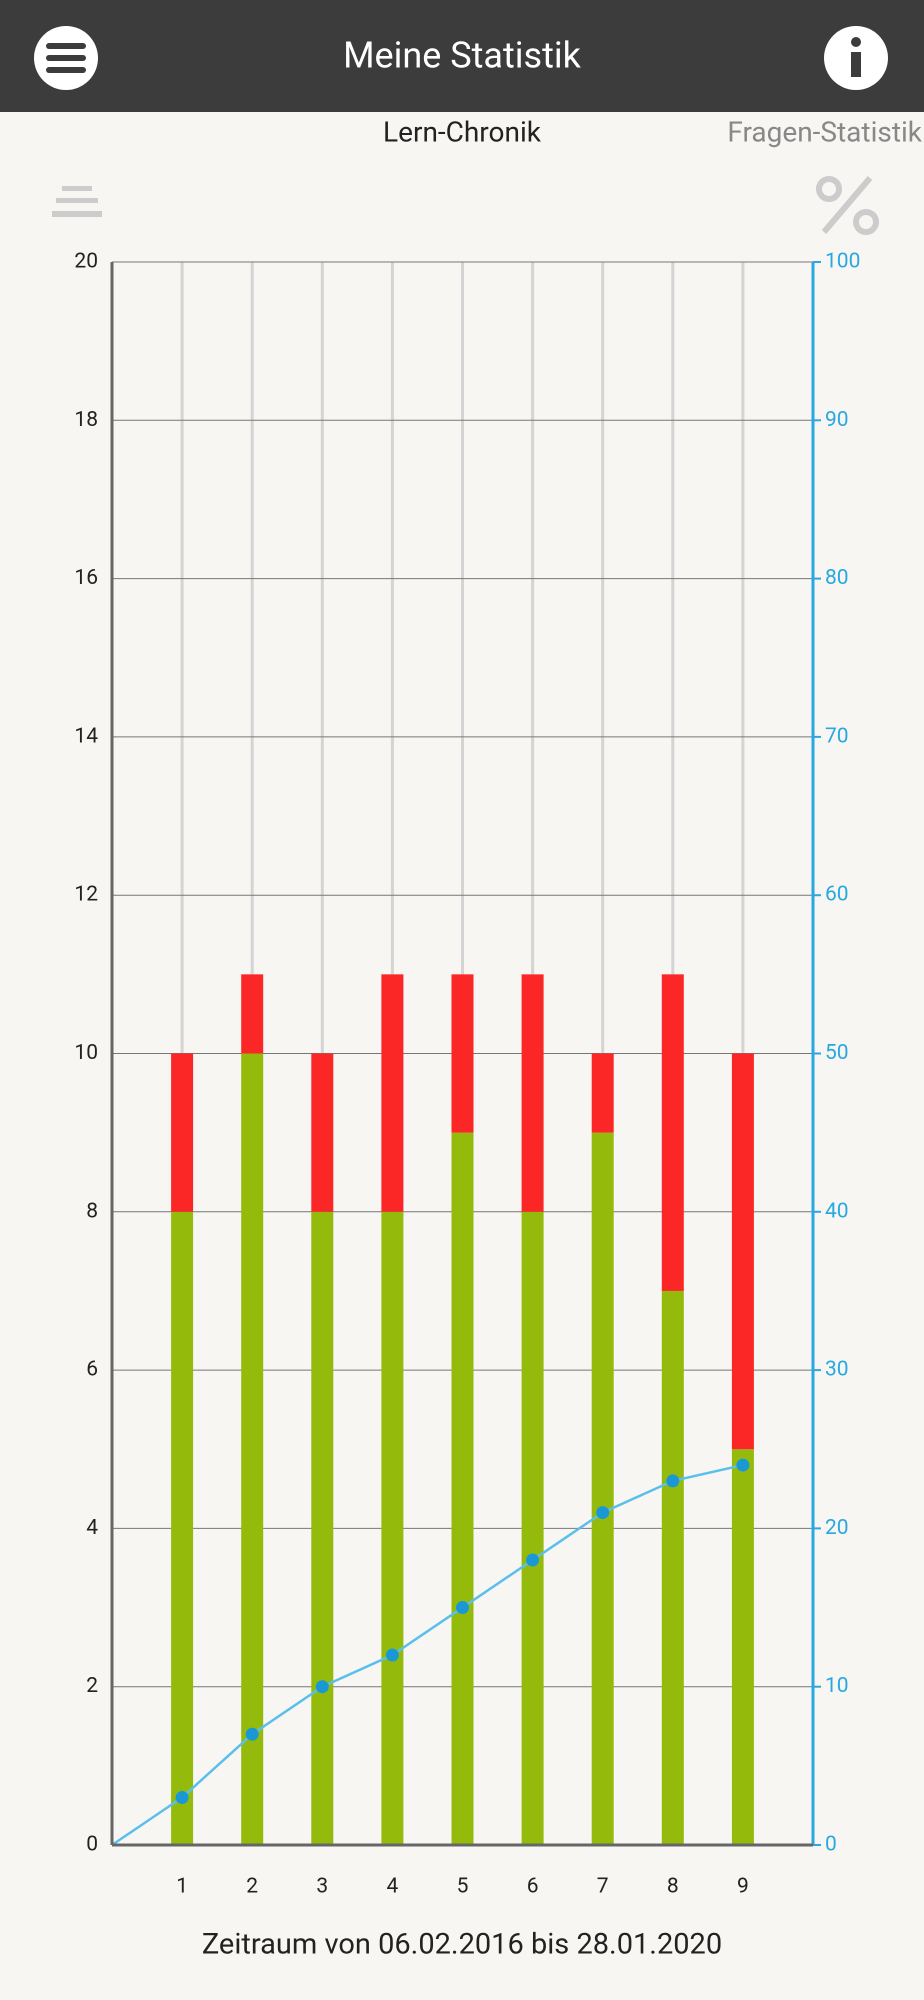 The image size is (924, 2000). I want to click on y2-tick-label: 100, so click(842, 262).